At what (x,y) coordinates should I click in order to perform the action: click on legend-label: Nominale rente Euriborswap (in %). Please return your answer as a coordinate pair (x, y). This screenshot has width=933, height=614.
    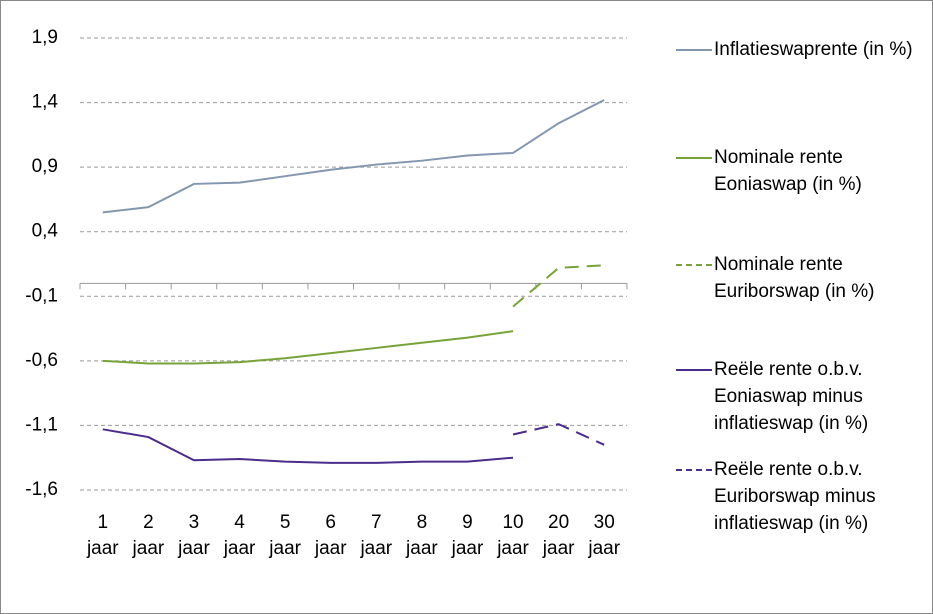
    Looking at the image, I should click on (794, 278).